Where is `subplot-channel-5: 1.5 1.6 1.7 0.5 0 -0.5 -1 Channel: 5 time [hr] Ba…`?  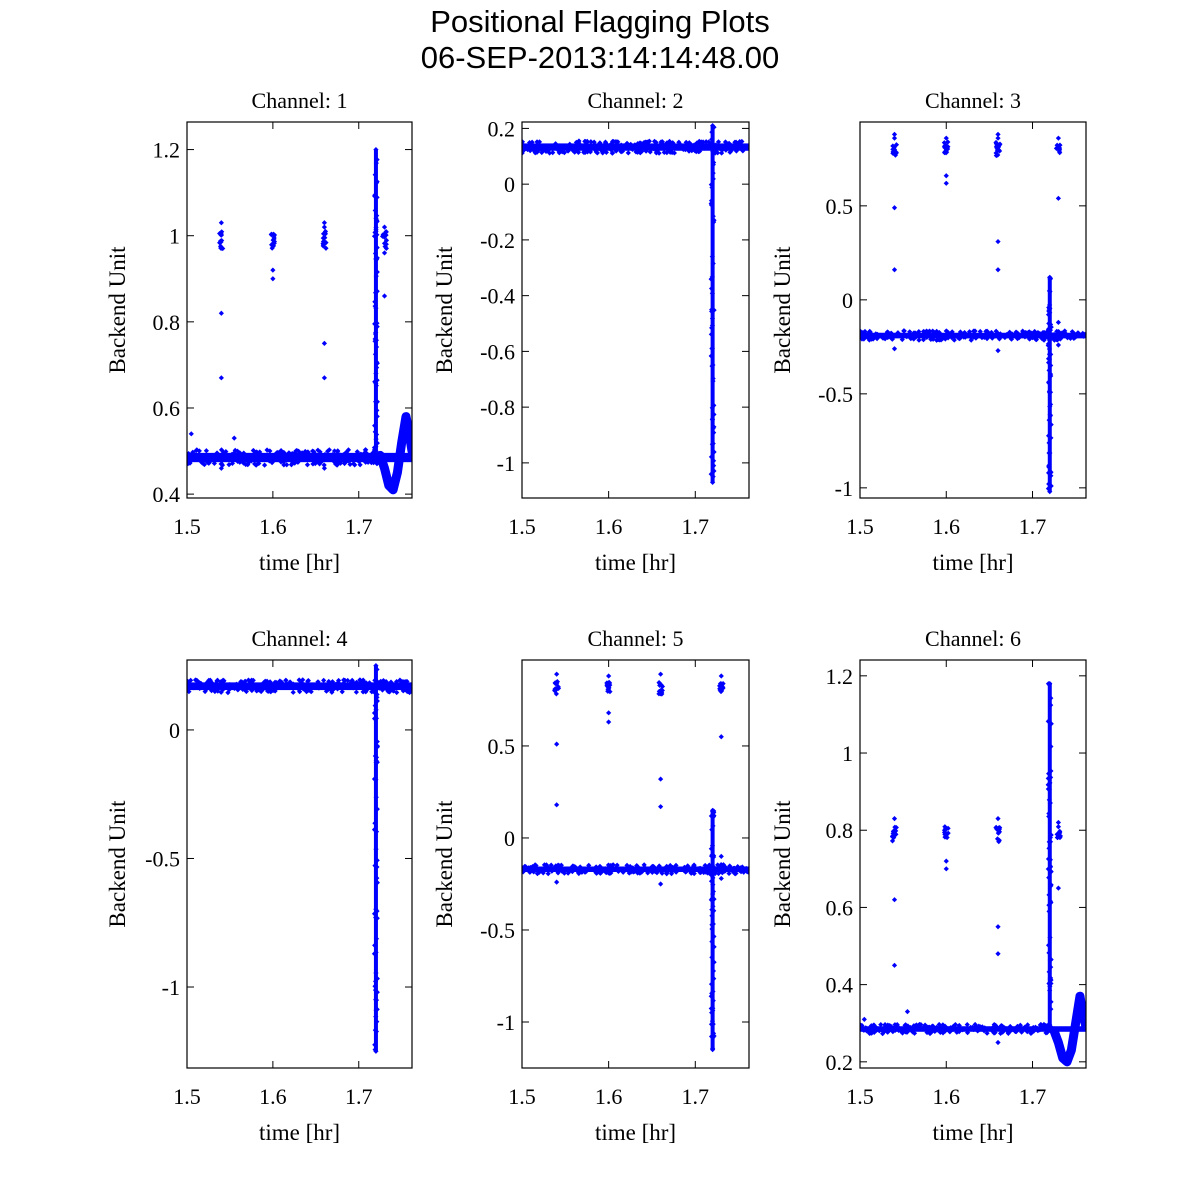
subplot-channel-5: 1.5 1.6 1.7 0.5 0 -0.5 -1 Channel: 5 time [hr] Ba… is located at coordinates (591, 885).